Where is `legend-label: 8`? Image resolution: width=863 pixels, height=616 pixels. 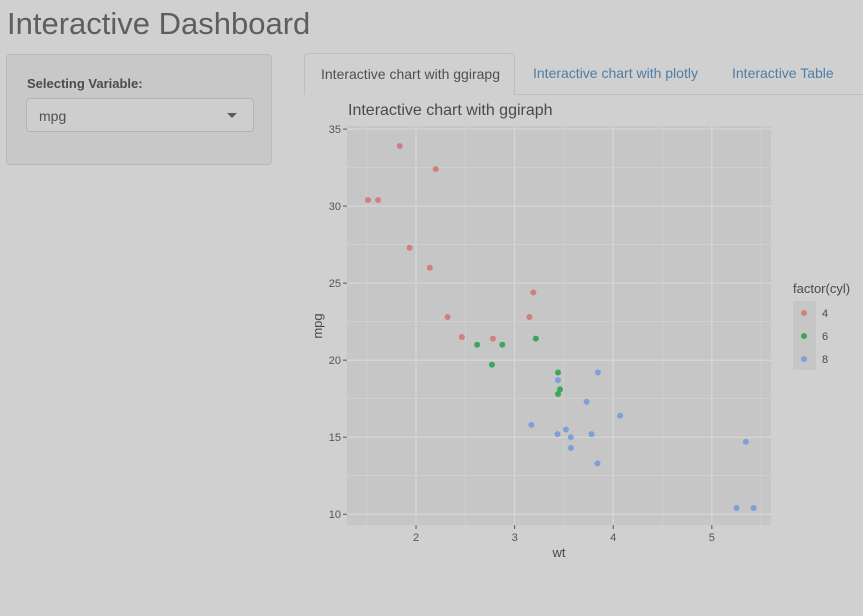
legend-label: 8 is located at coordinates (825, 360).